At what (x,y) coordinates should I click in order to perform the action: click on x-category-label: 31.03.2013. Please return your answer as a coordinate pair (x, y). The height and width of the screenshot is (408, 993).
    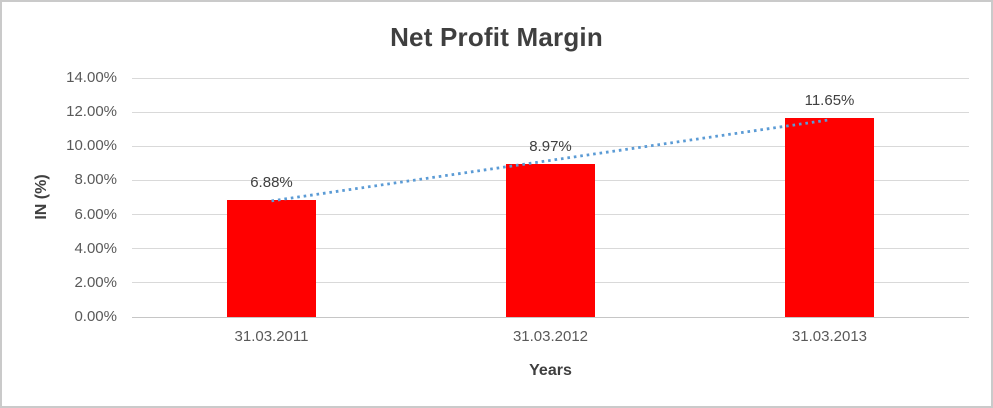
    Looking at the image, I should click on (829, 336).